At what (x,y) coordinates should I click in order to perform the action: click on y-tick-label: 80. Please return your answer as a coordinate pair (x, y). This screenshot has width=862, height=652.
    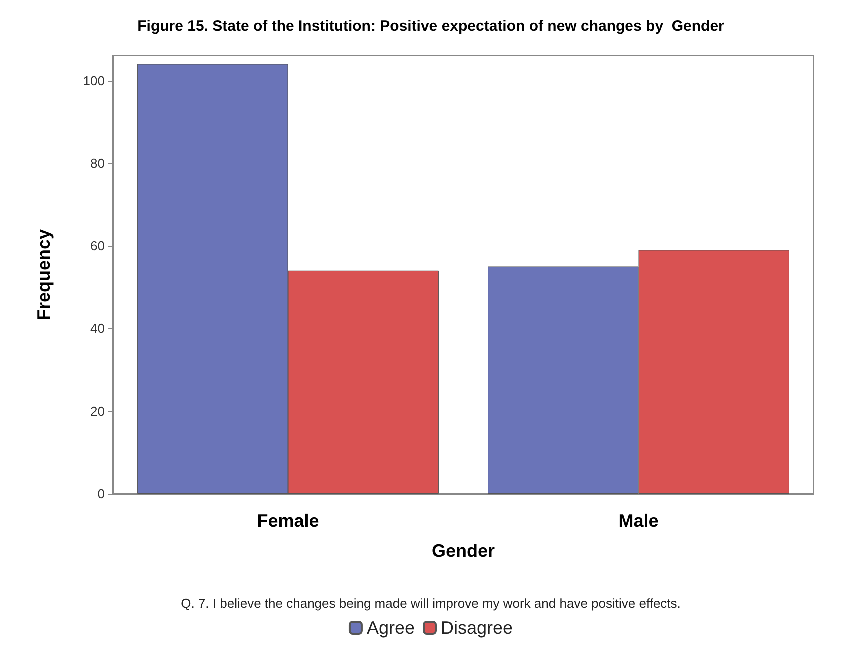
    Looking at the image, I should click on (97, 163).